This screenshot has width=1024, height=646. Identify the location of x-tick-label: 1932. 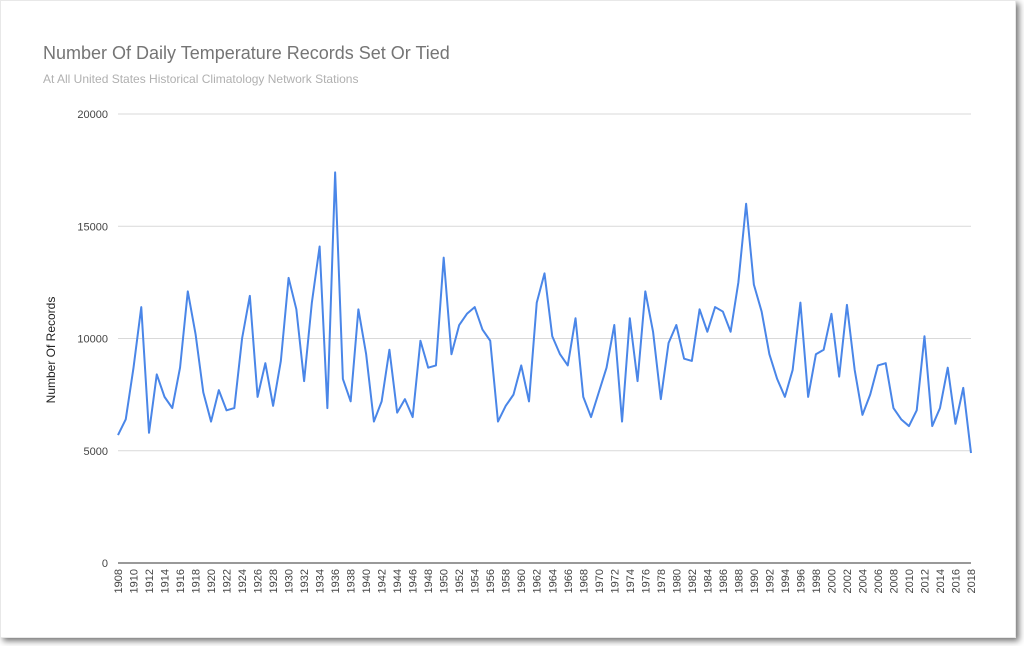
(305, 581).